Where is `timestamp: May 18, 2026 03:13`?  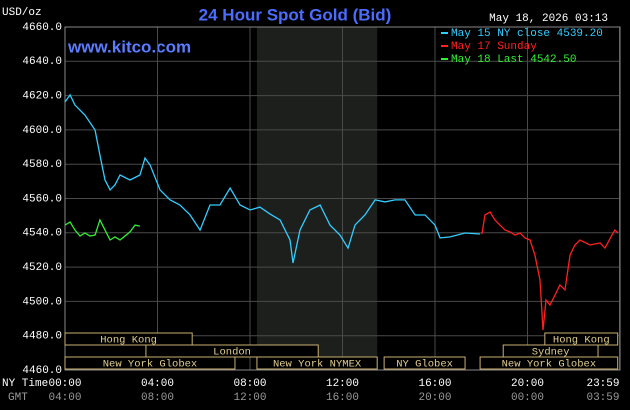
timestamp: May 18, 2026 03:13 is located at coordinates (548, 19).